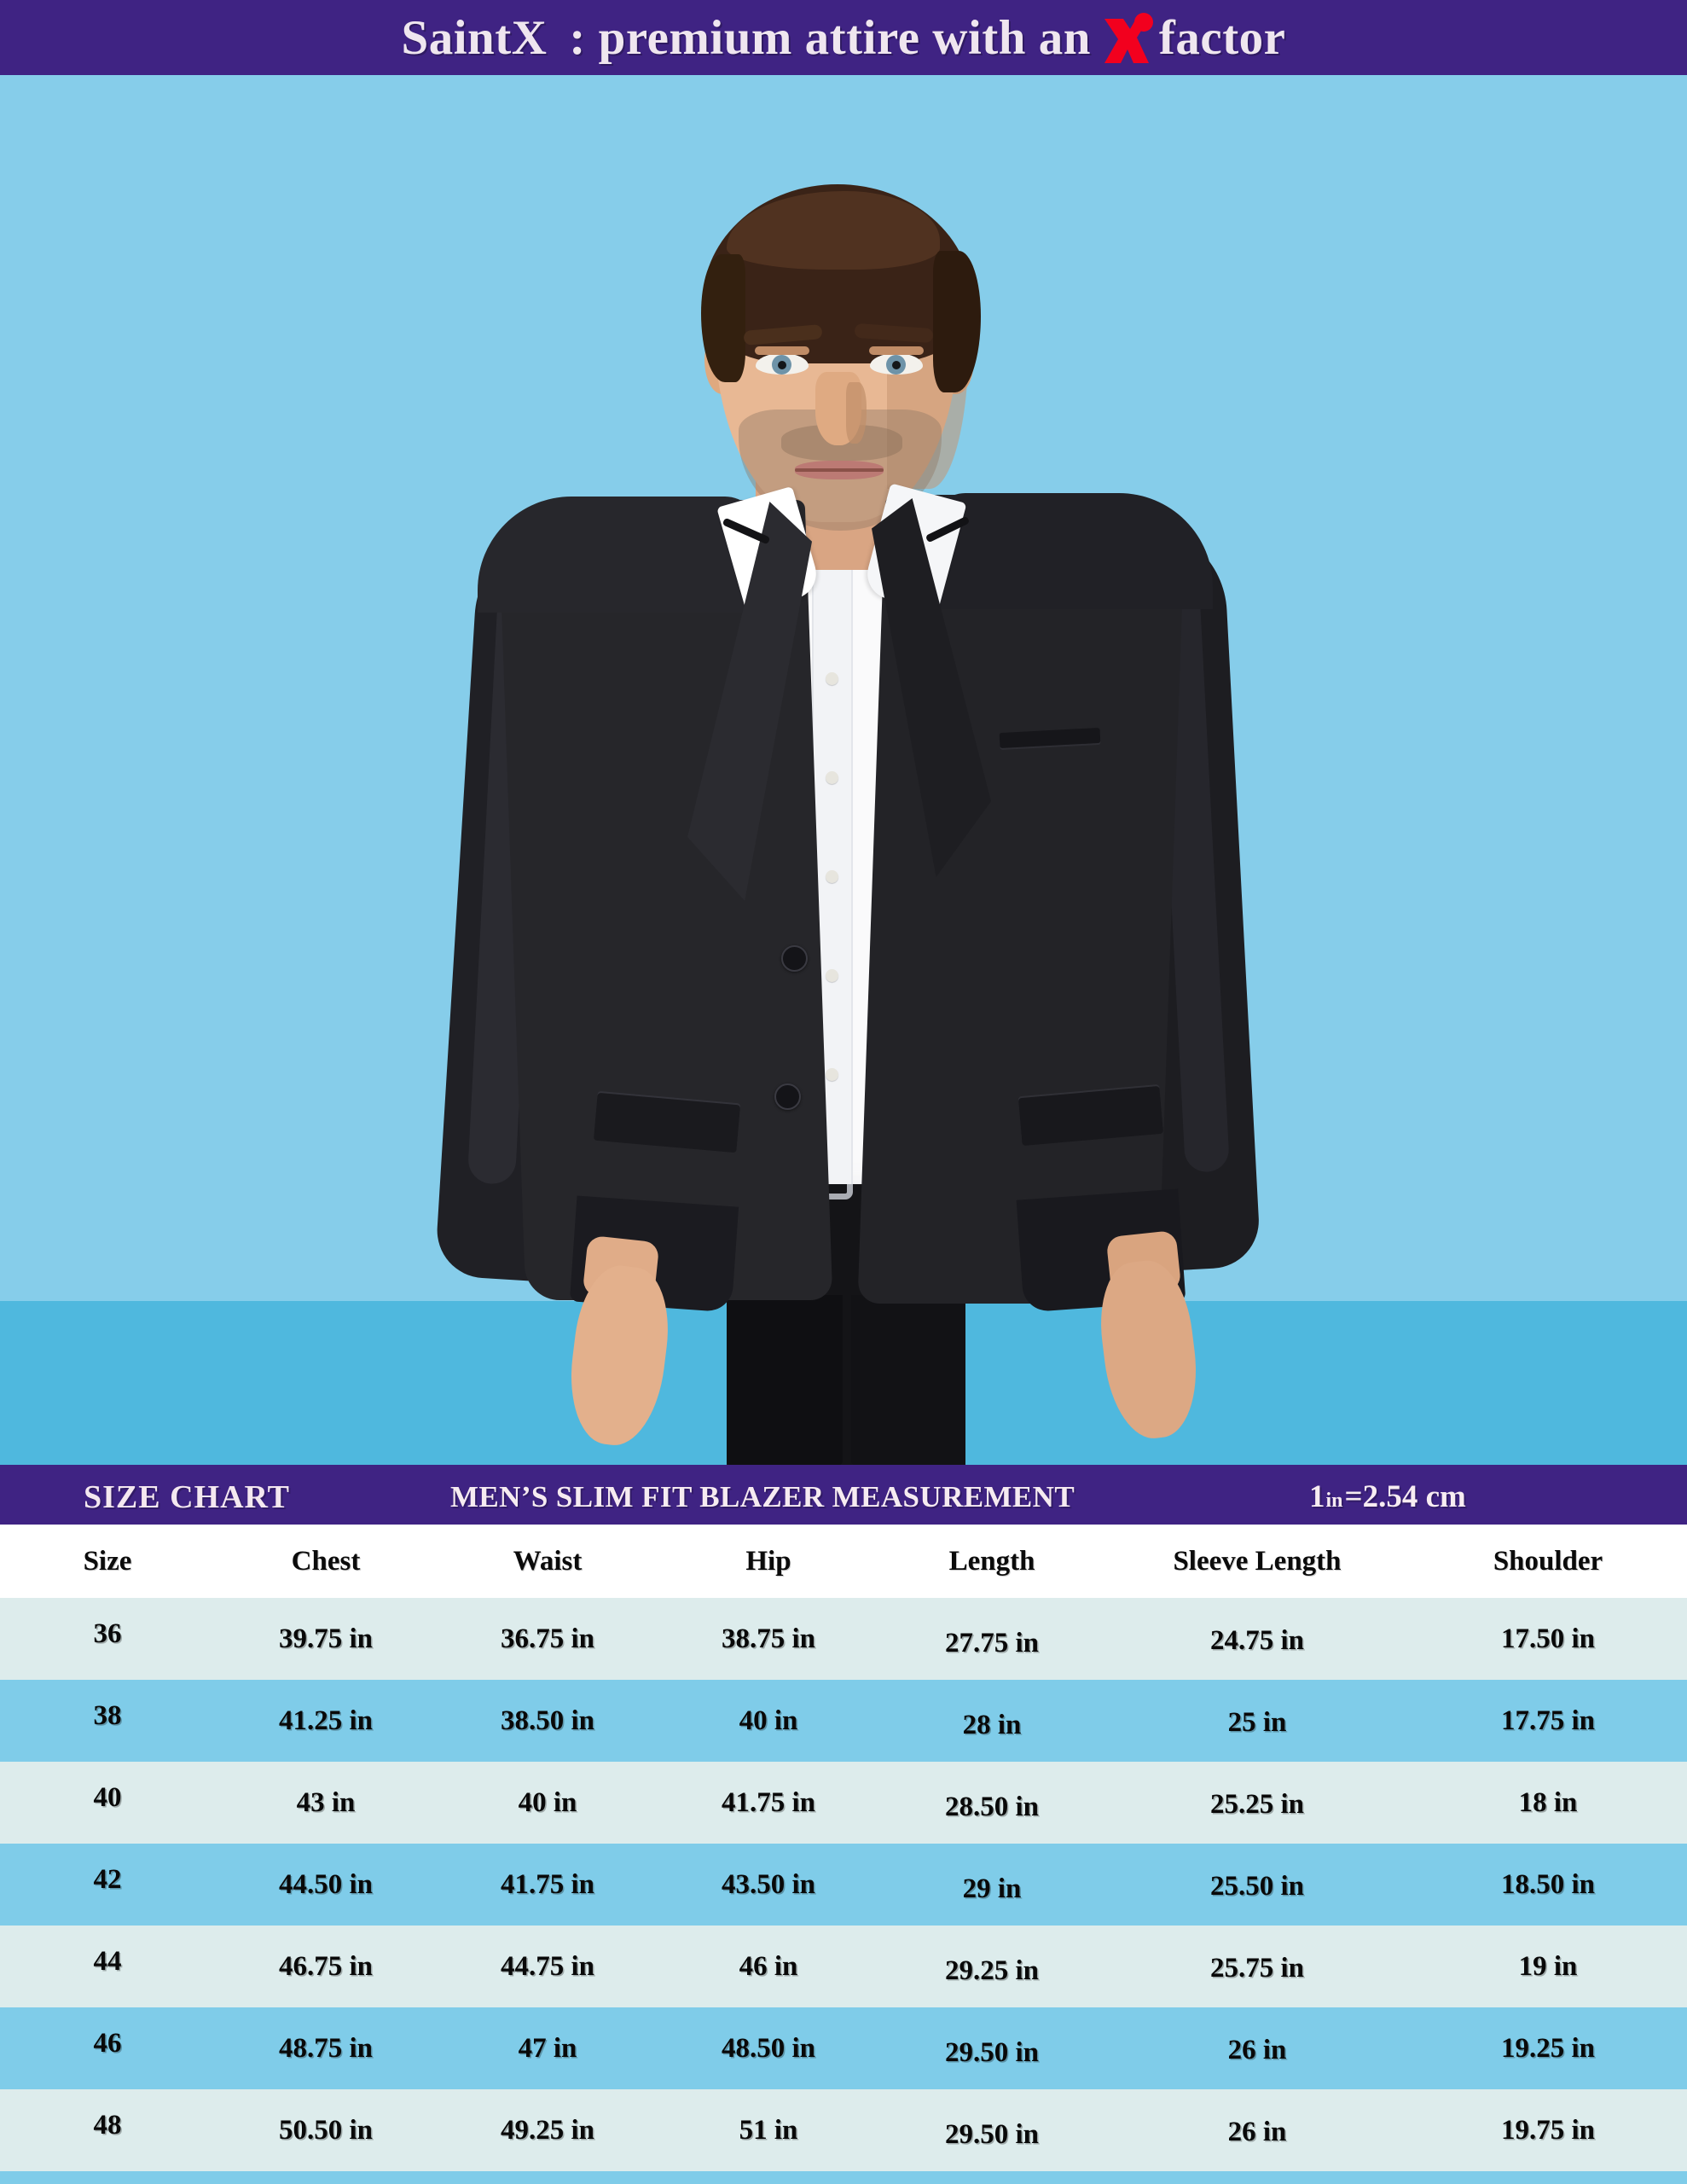  Describe the element at coordinates (768, 1721) in the screenshot. I see `cell-hip: 40 in` at that location.